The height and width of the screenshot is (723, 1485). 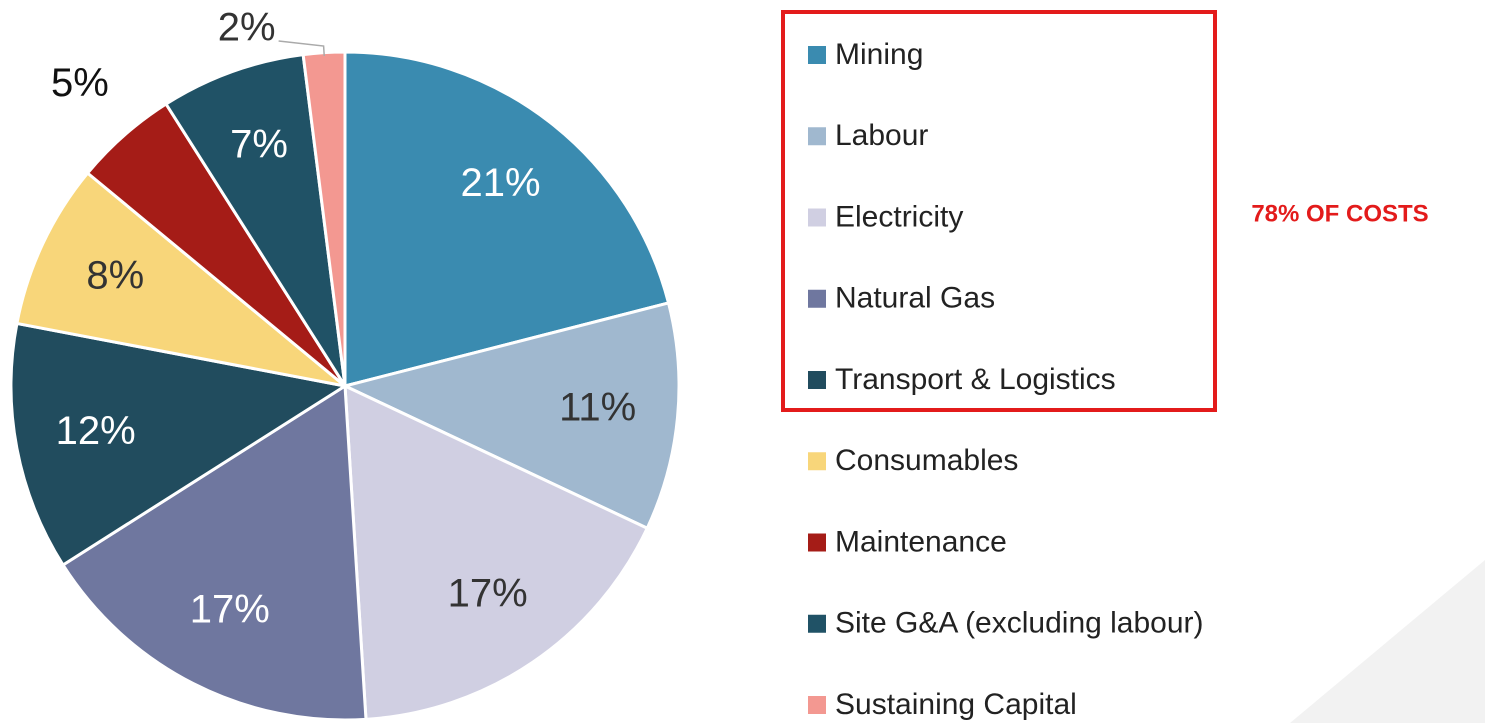 What do you see at coordinates (80, 83) in the screenshot?
I see `slice-label: 5%` at bounding box center [80, 83].